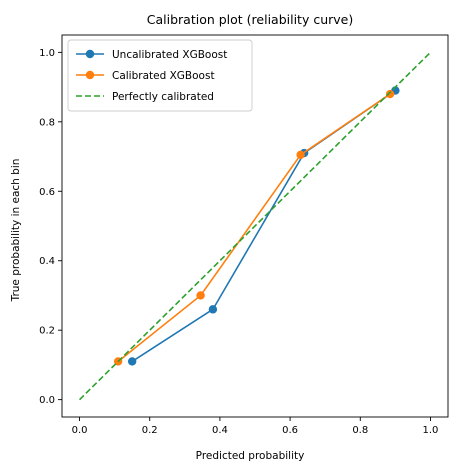 Image resolution: width=458 pixels, height=470 pixels. What do you see at coordinates (47, 53) in the screenshot?
I see `y-tick-label-5: 1.0` at bounding box center [47, 53].